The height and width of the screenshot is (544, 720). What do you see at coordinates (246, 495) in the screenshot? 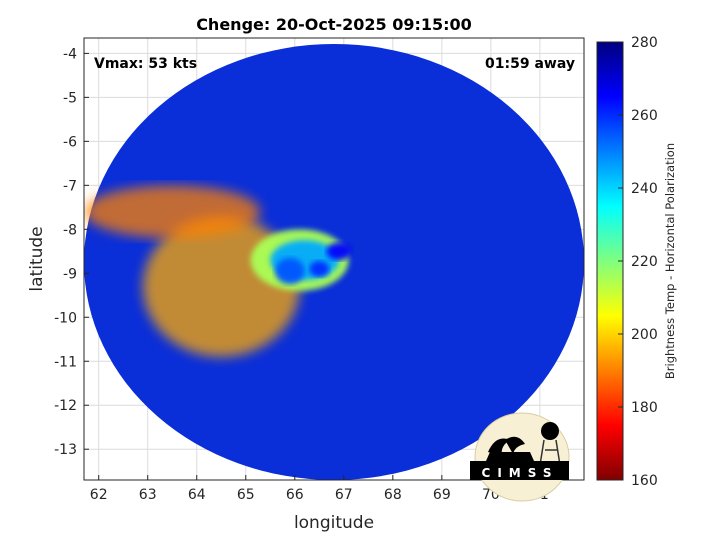
I see `x-tick-label: 65` at bounding box center [246, 495].